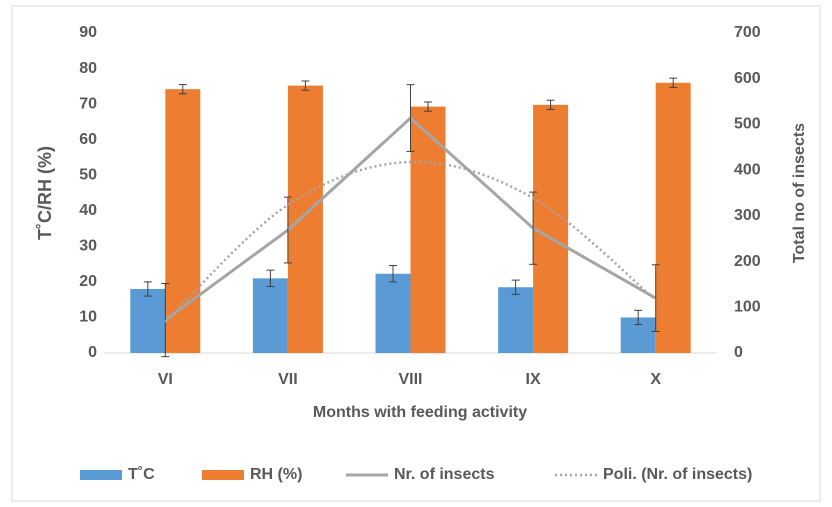 The width and height of the screenshot is (832, 507). I want to click on x-tick-label: VI, so click(165, 379).